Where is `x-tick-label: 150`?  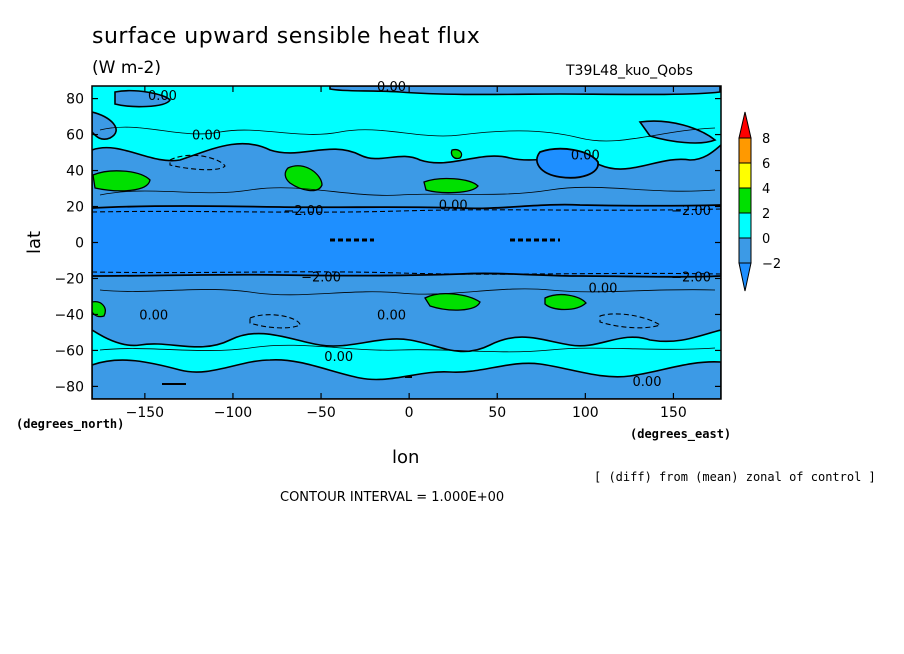
x-tick-label: 150 is located at coordinates (673, 413).